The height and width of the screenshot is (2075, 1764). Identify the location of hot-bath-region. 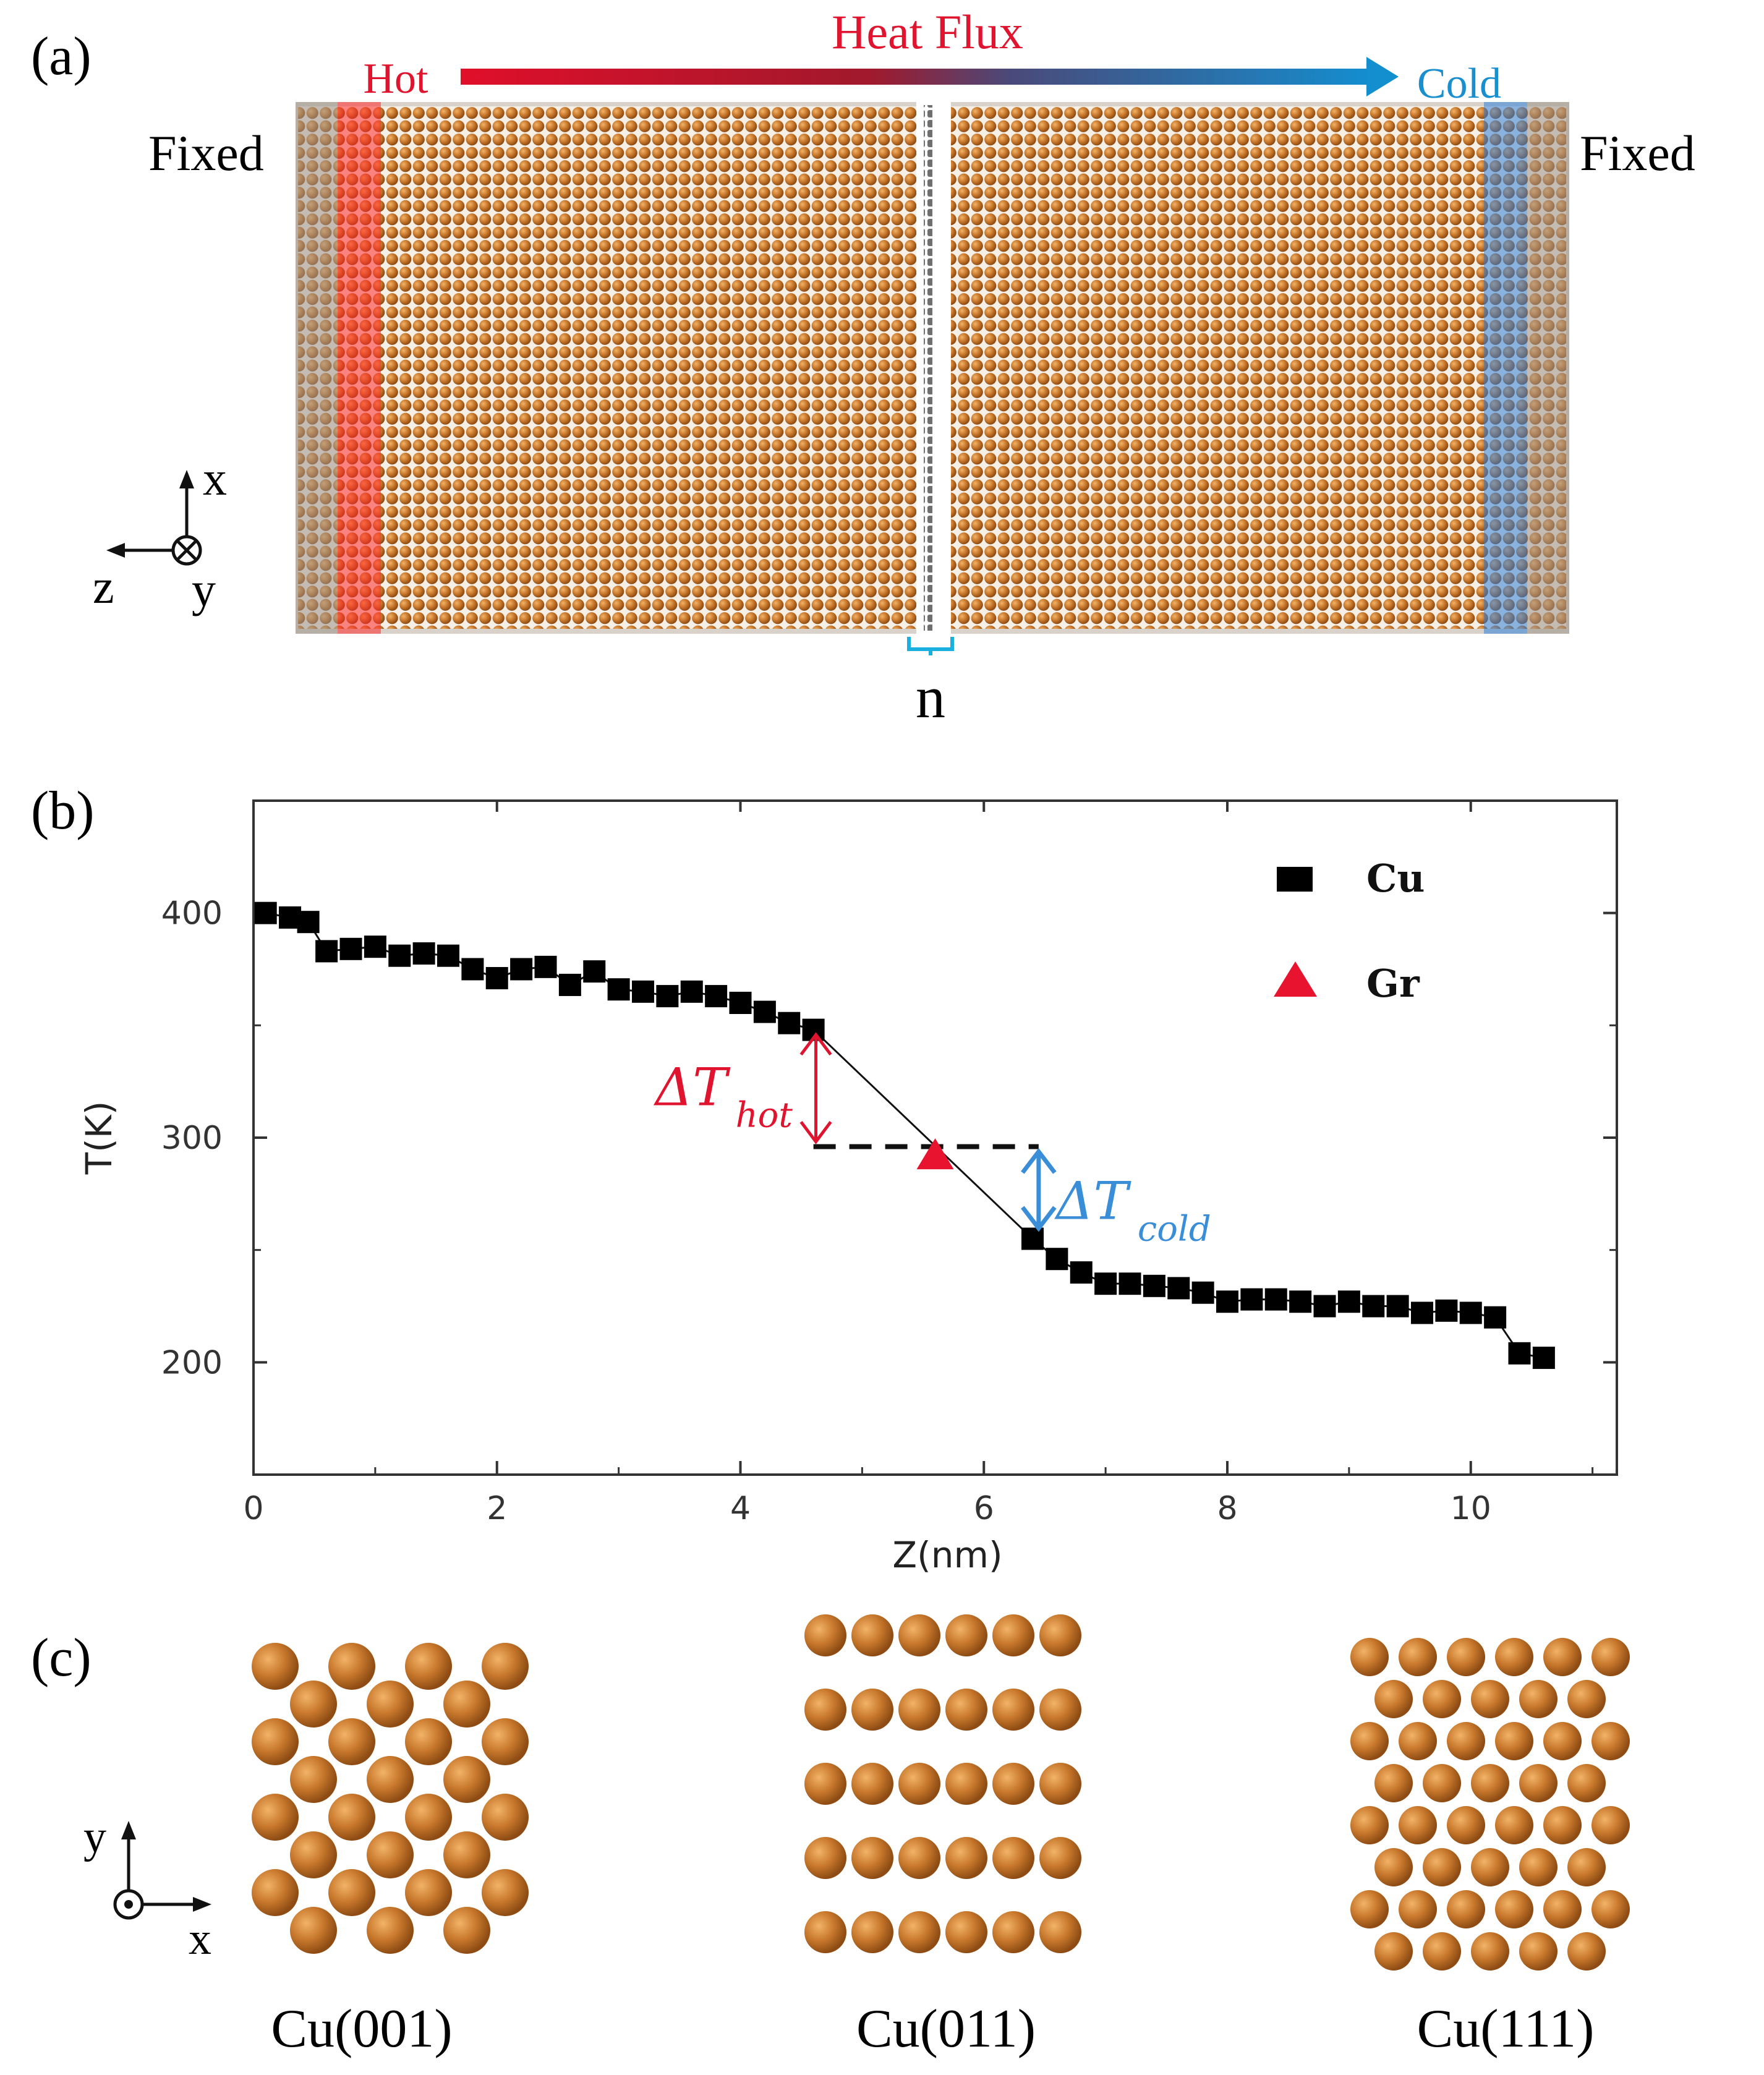
(359, 368).